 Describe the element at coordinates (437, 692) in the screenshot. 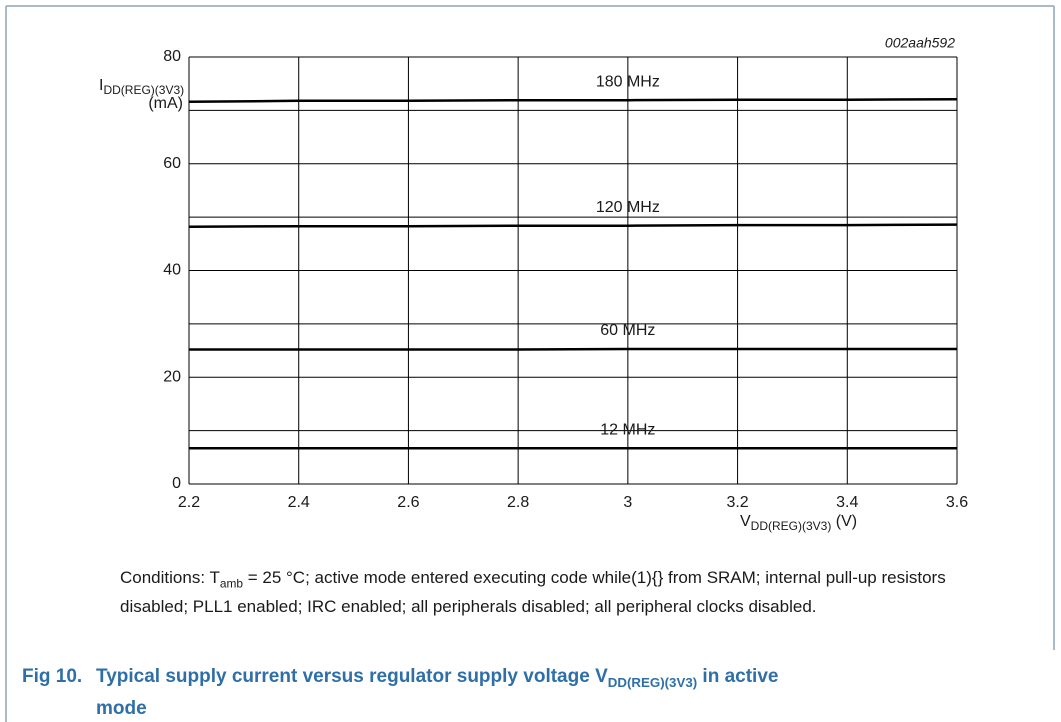

I see `caption-text: in active mode` at that location.